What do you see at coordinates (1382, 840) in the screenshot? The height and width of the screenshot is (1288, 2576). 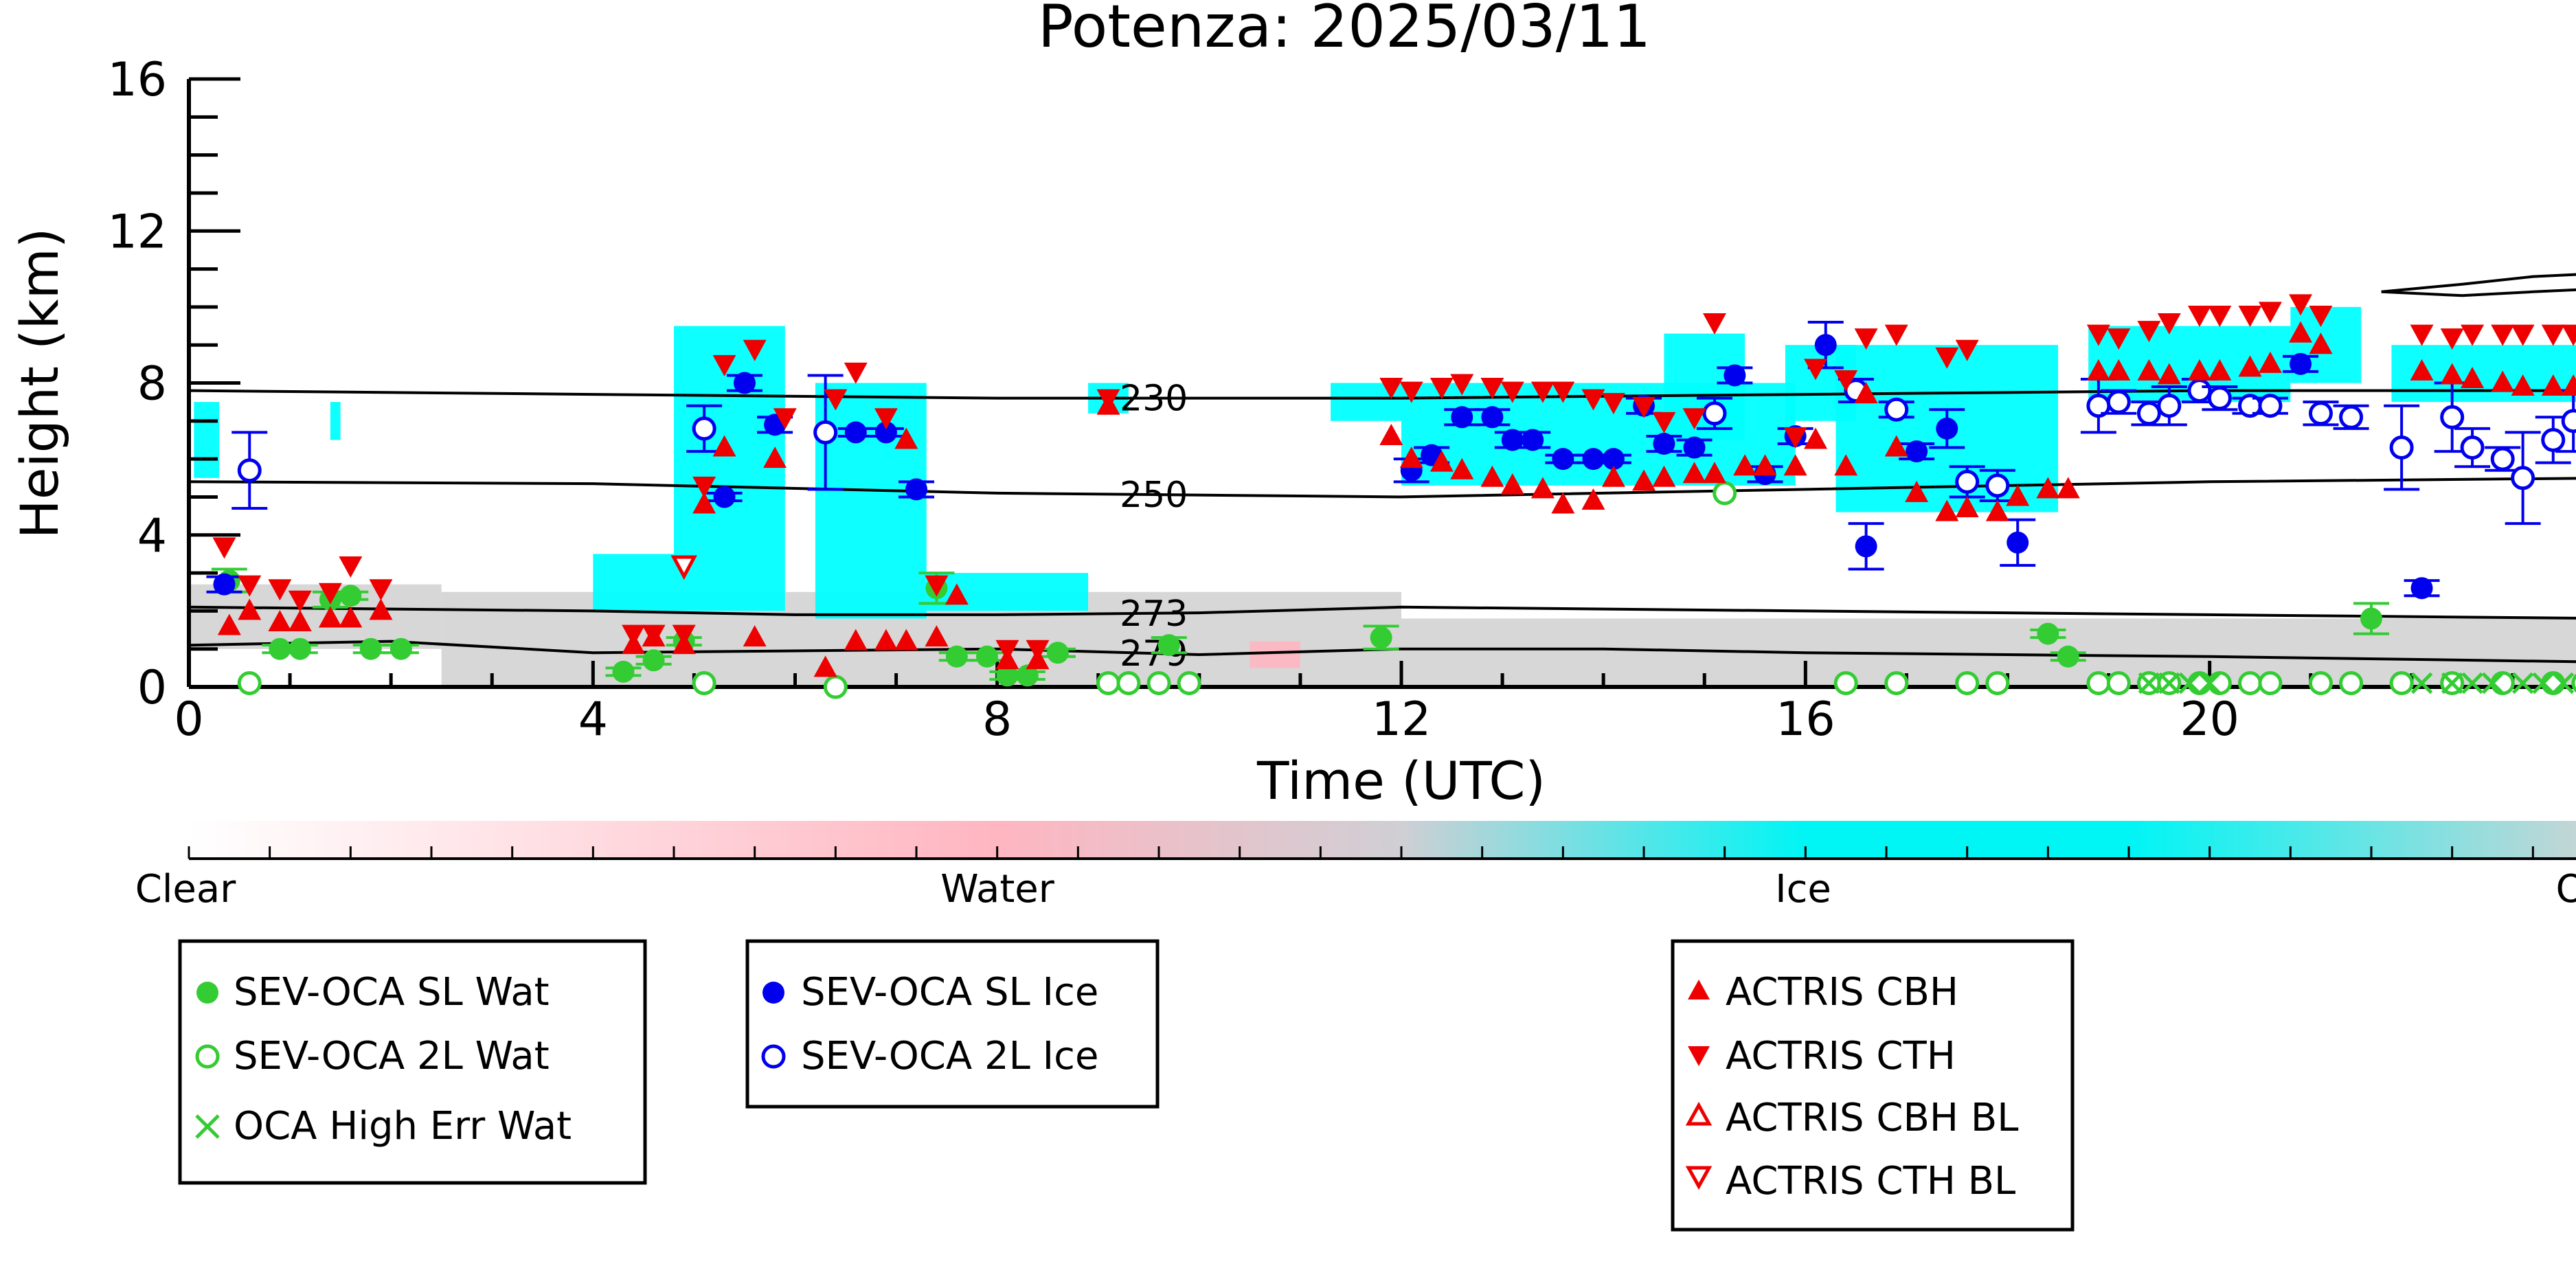 I see `colorbar-gradient` at bounding box center [1382, 840].